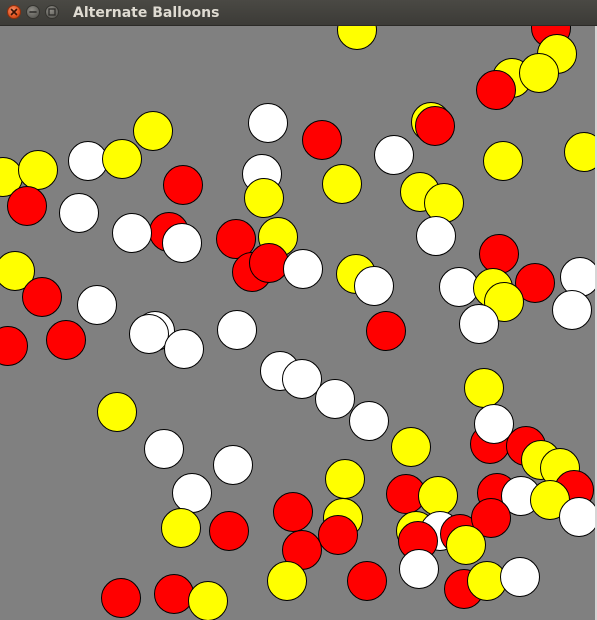 The width and height of the screenshot is (597, 620). I want to click on maximize-button, so click(52, 12).